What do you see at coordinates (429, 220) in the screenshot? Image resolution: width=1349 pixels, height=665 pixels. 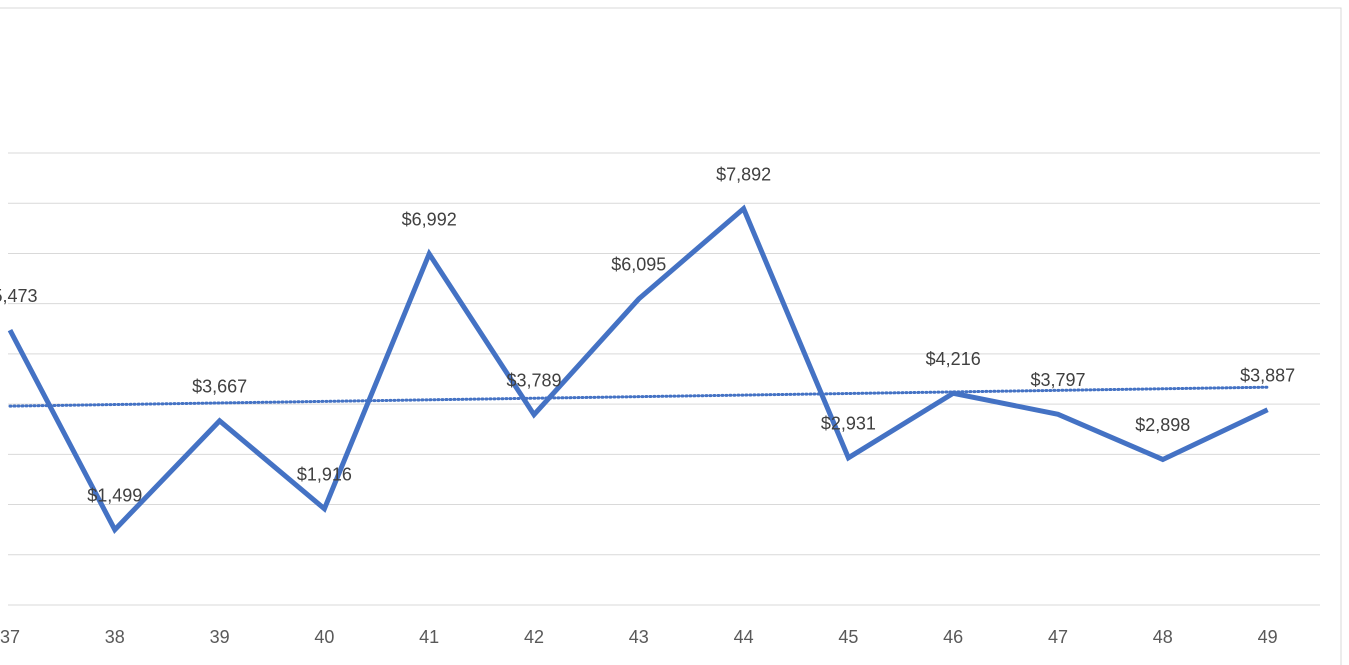 I see `data-label: $6,992` at bounding box center [429, 220].